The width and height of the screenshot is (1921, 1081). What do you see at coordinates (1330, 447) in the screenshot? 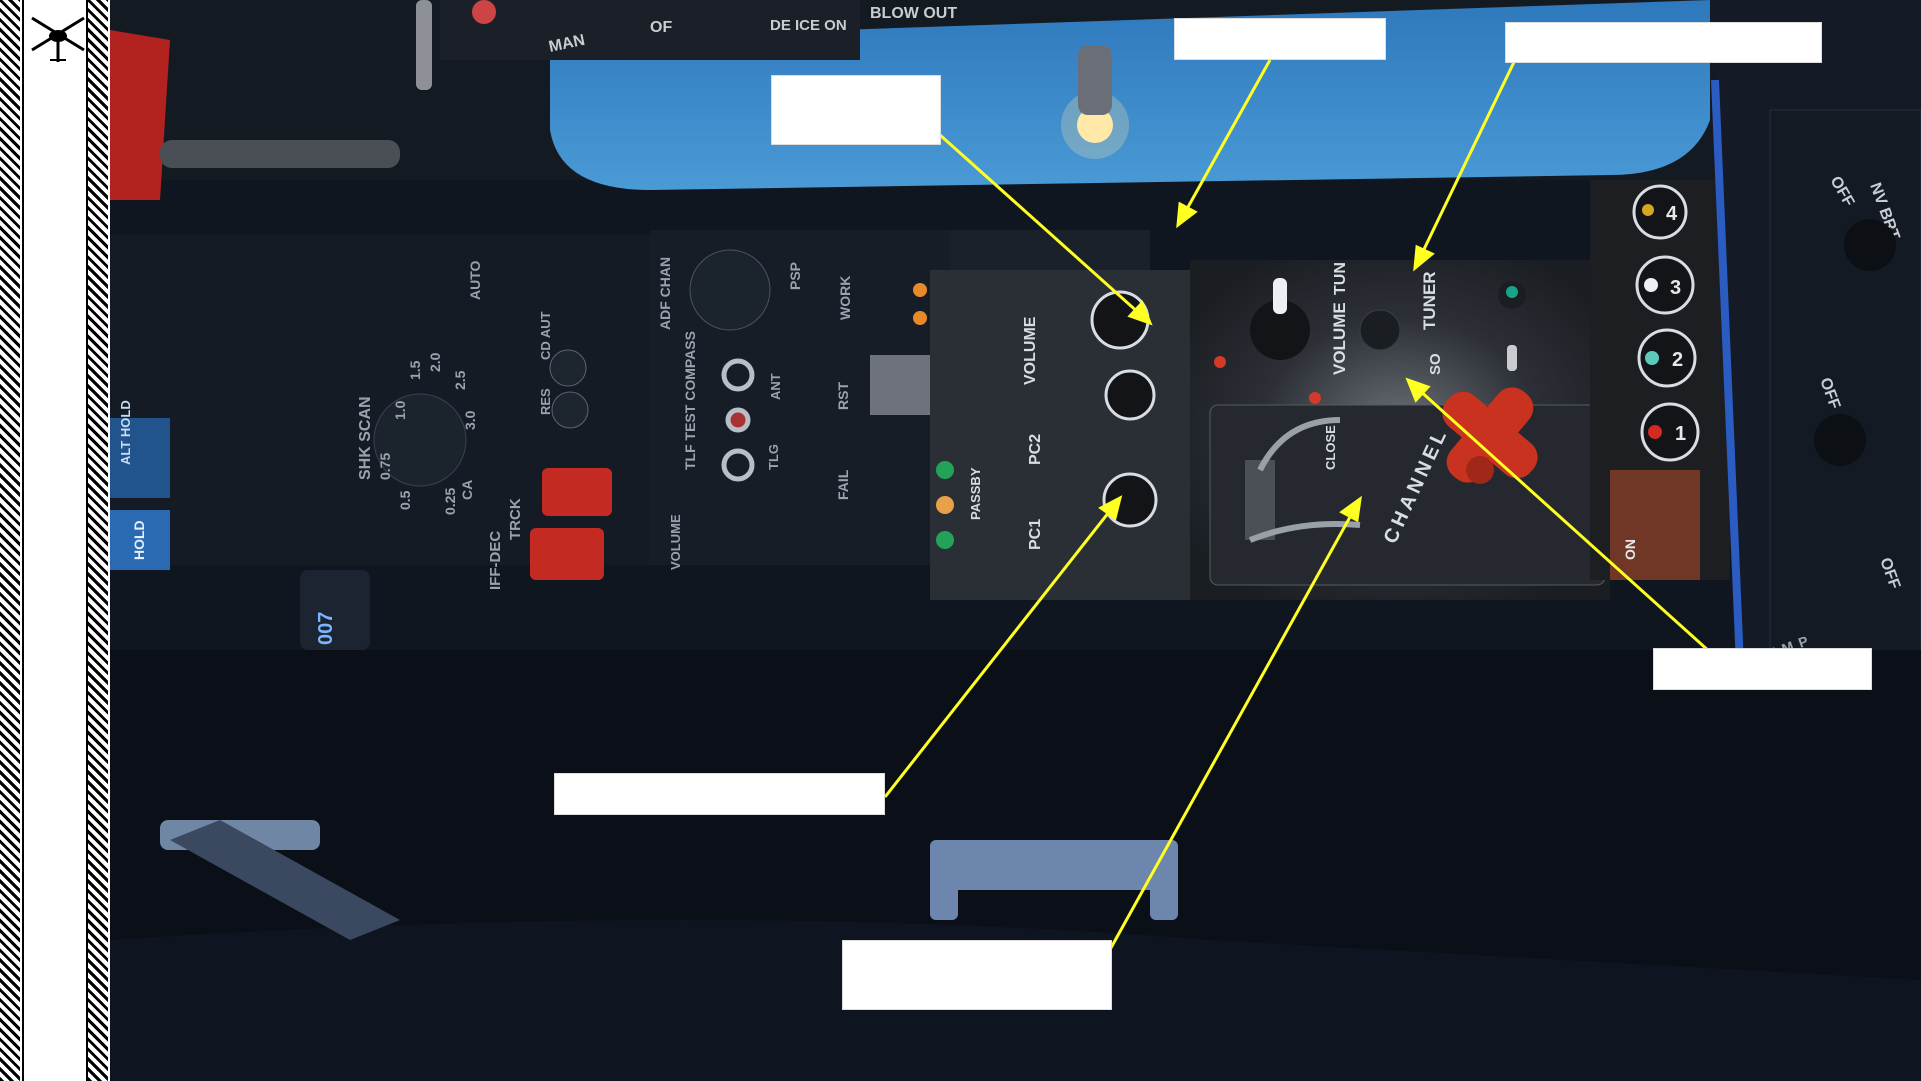
I see `label-close: CLOSE` at bounding box center [1330, 447].